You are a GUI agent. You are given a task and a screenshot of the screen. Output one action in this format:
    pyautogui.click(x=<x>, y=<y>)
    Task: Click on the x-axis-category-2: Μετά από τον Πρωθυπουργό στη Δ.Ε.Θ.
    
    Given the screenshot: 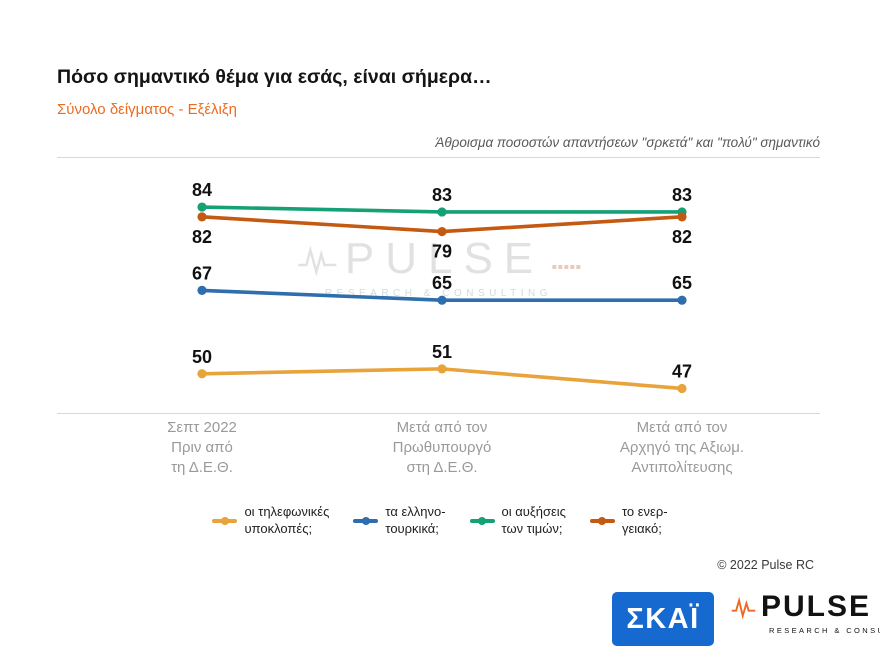 What is the action you would take?
    pyautogui.click(x=442, y=447)
    